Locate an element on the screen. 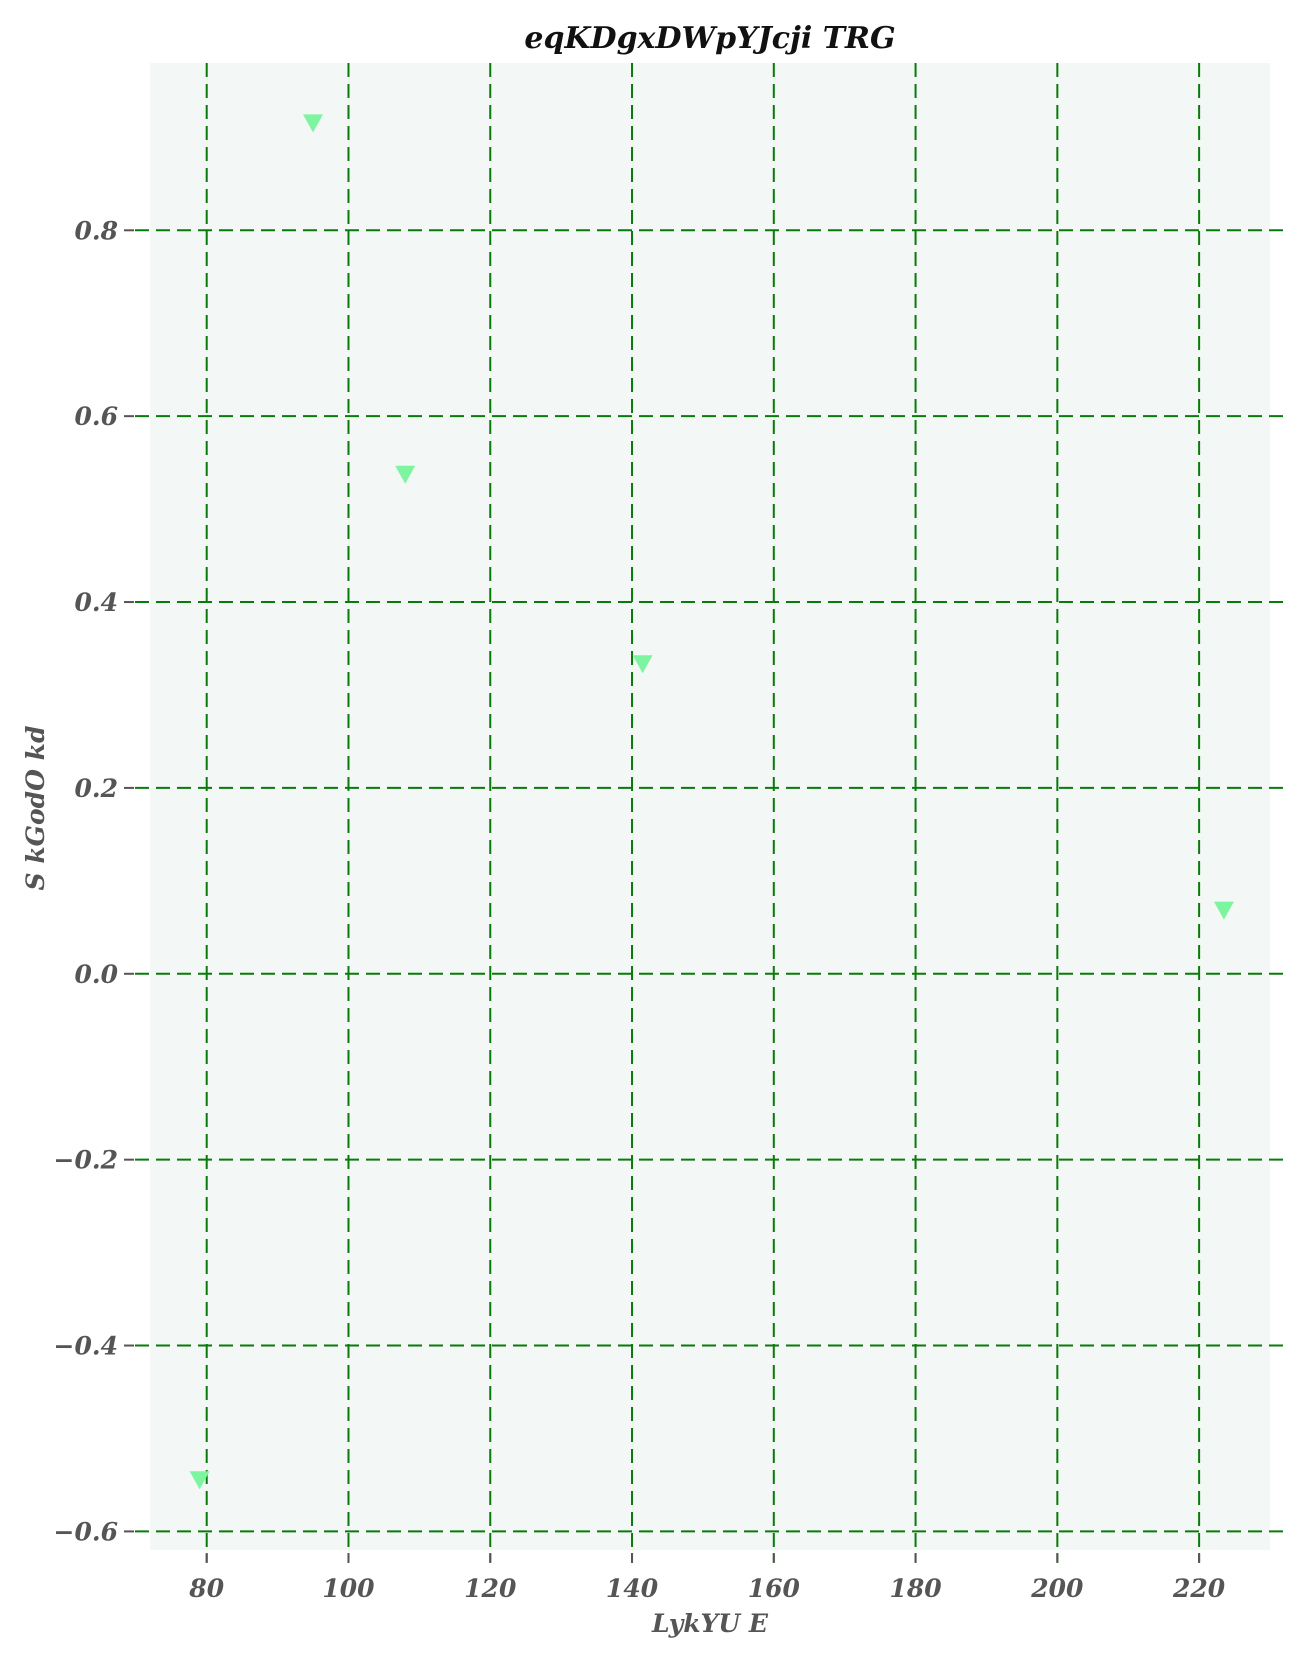  x-tick-label: 200 is located at coordinates (1057, 1588).